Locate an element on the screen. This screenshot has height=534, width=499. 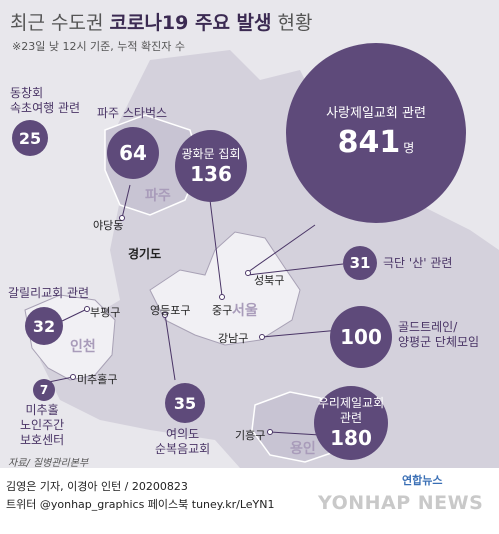
cluster-yeouido-circle: 35 is located at coordinates (185, 403).